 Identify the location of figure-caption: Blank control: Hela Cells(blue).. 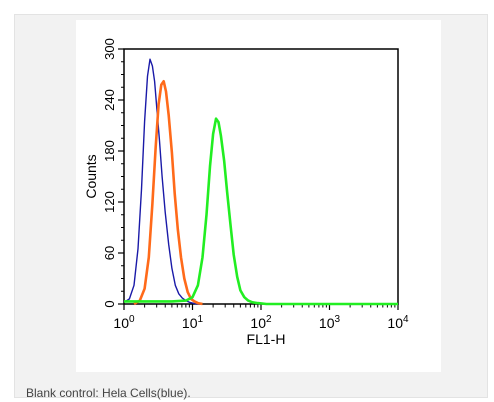
(108, 393).